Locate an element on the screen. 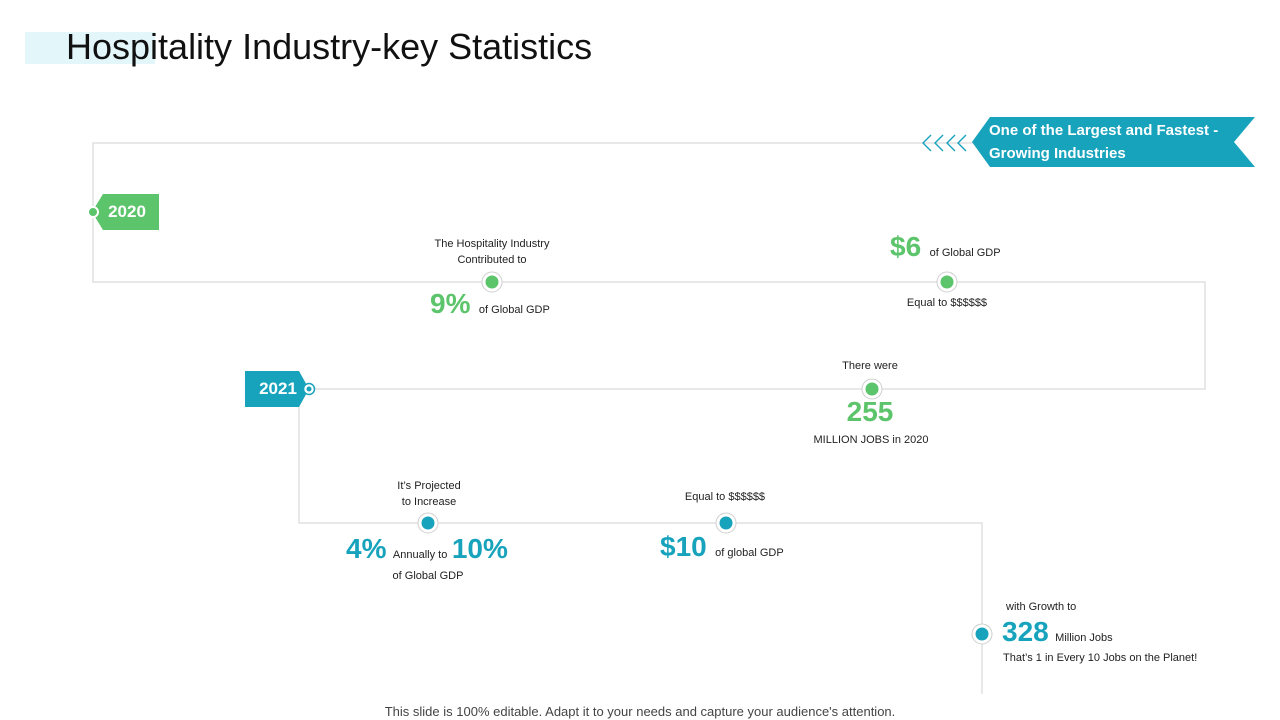 The image size is (1280, 720). growth-intro: with Growth to is located at coordinates (1041, 607).